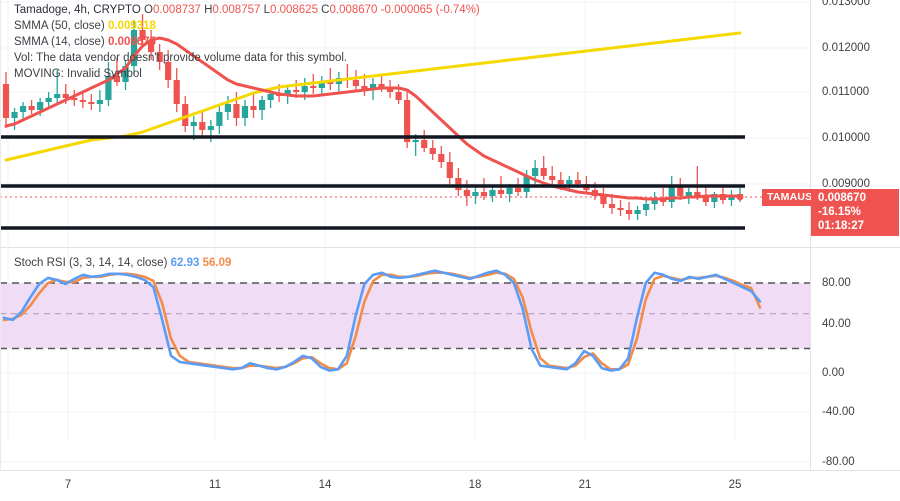 The width and height of the screenshot is (900, 501). I want to click on oscillator-axis-tick: 0.00, so click(833, 373).